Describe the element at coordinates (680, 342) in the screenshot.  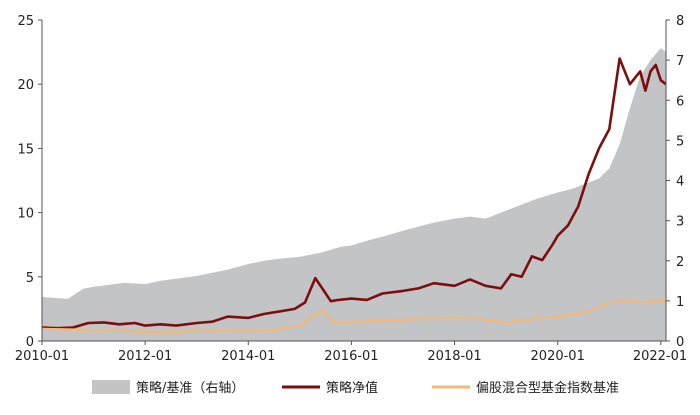
I see `right-tick-label: 0` at that location.